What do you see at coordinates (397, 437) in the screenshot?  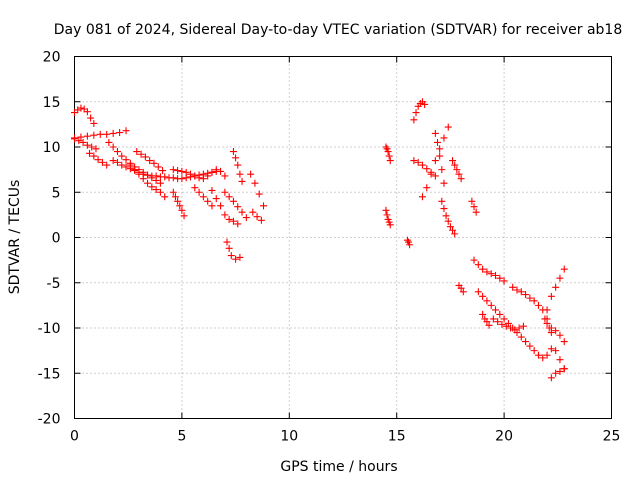 I see `x-tick-label: 15` at bounding box center [397, 437].